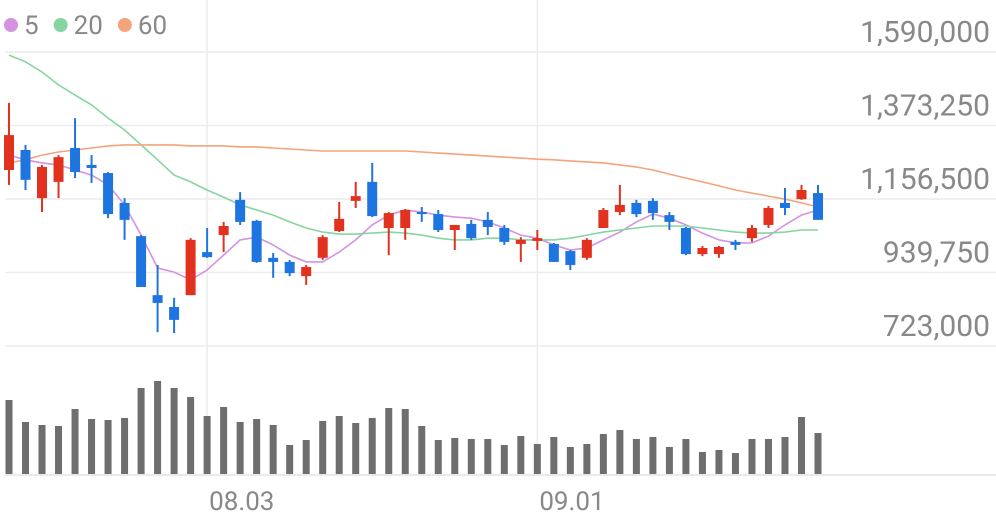 This screenshot has width=996, height=519. What do you see at coordinates (88, 26) in the screenshot?
I see `legend-label: 20` at bounding box center [88, 26].